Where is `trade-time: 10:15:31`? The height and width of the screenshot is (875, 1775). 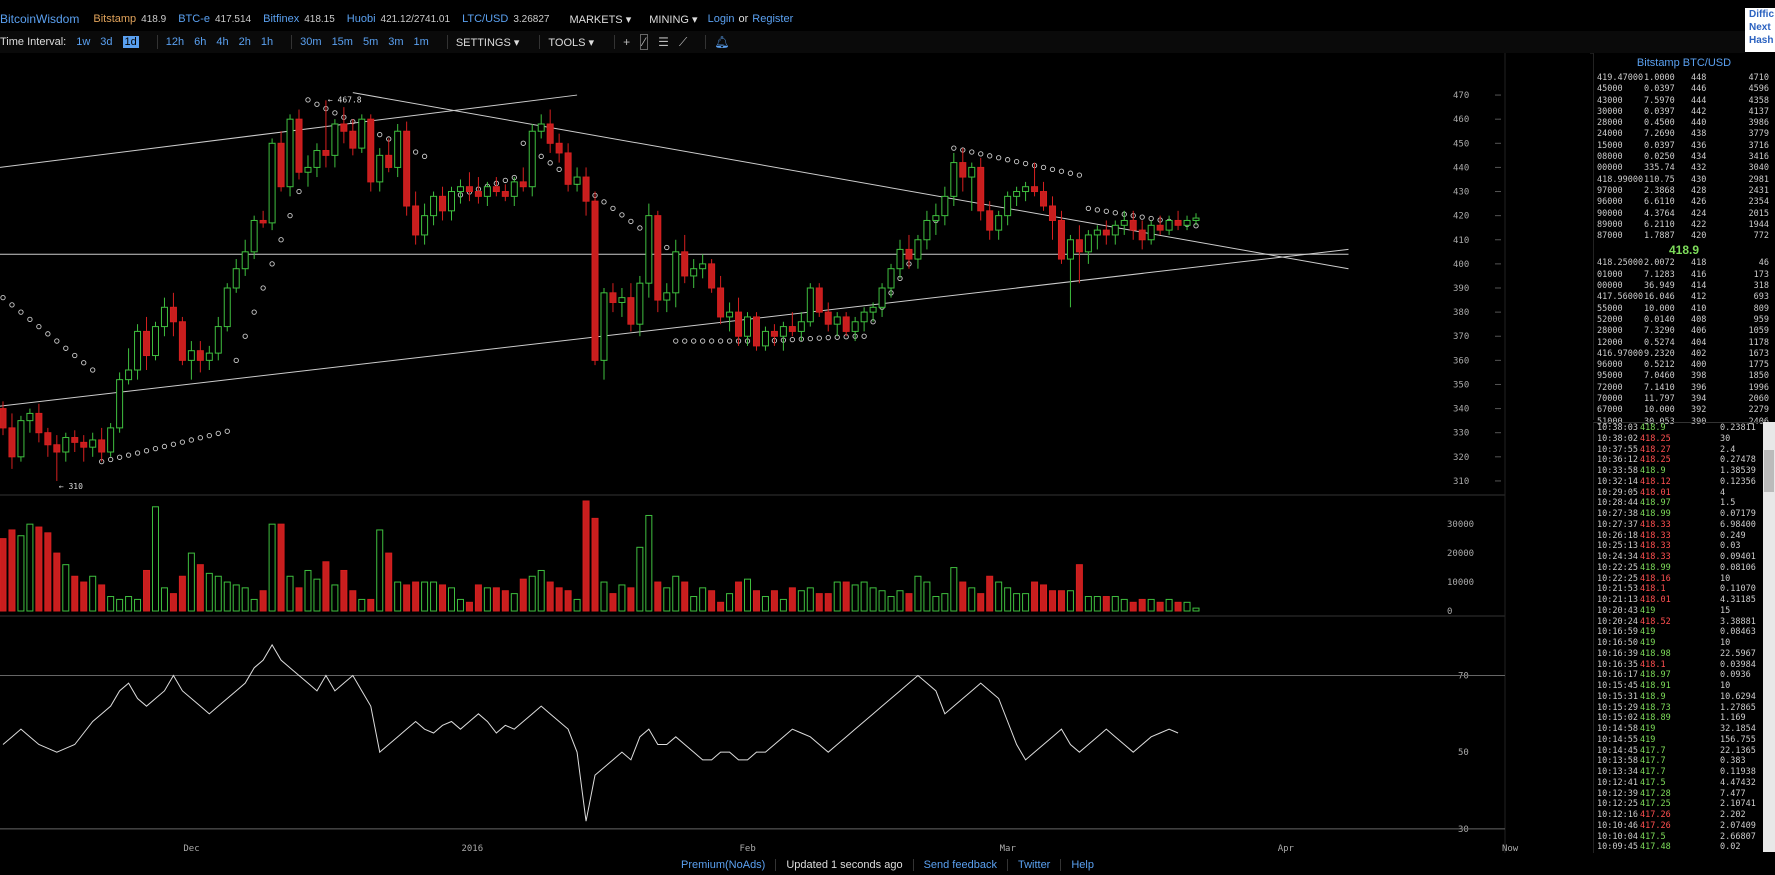
trade-time: 10:15:31 is located at coordinates (1617, 696).